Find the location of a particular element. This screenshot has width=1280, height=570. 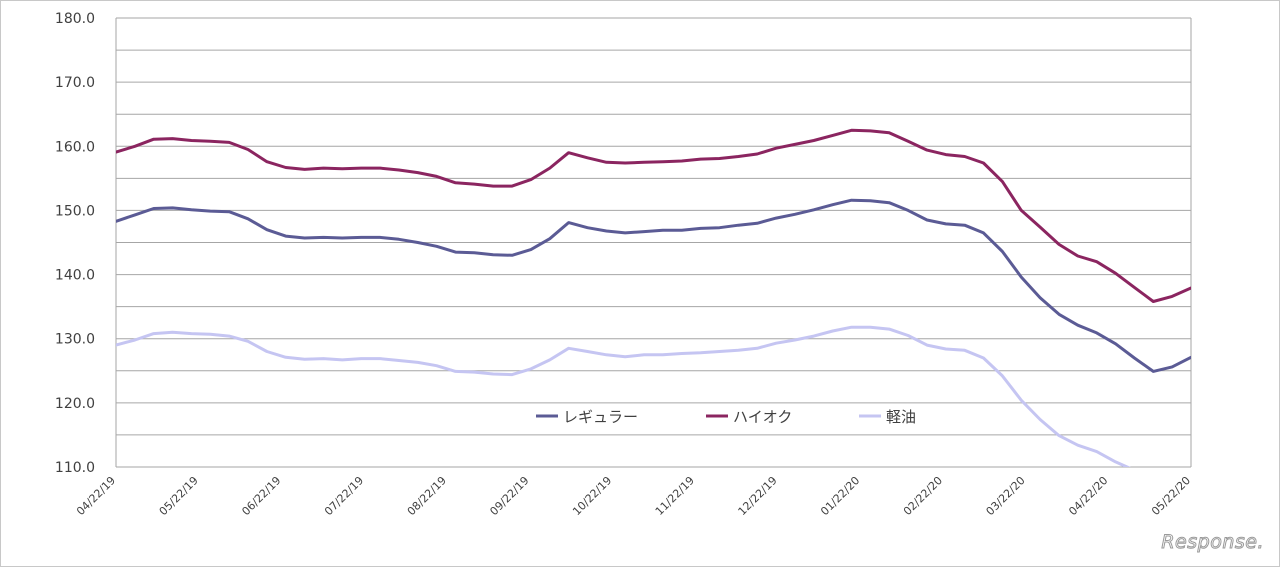

x-tick-label: 05/22/19 is located at coordinates (179, 496).